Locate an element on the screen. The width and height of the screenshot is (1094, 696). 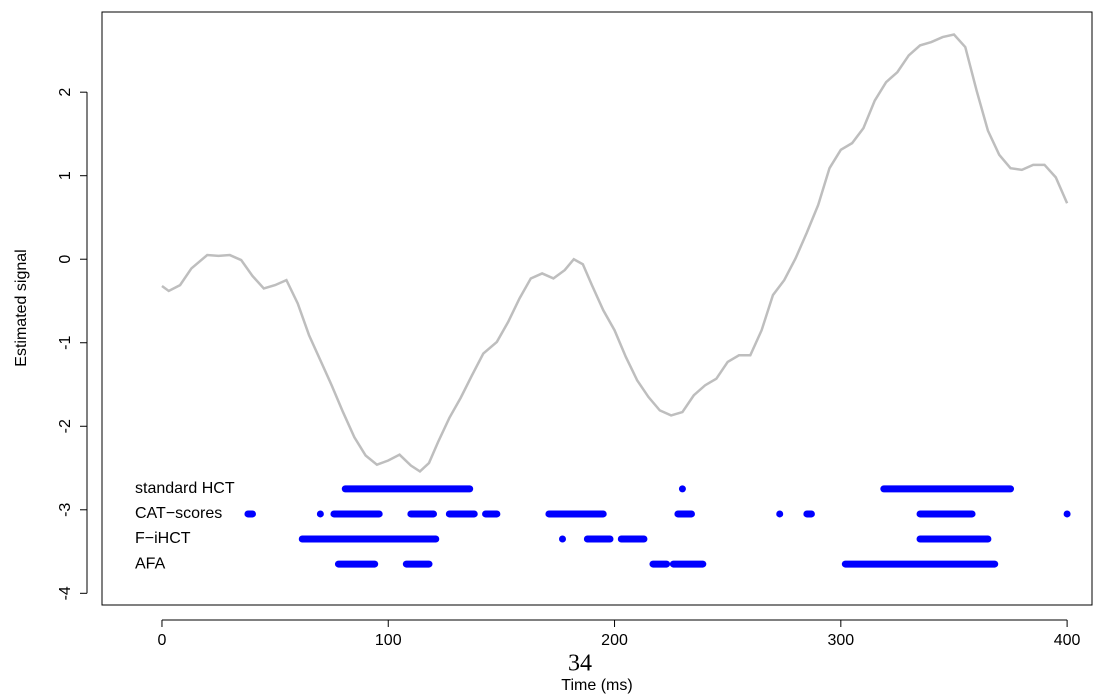
row-label: F−iHCT is located at coordinates (163, 538).